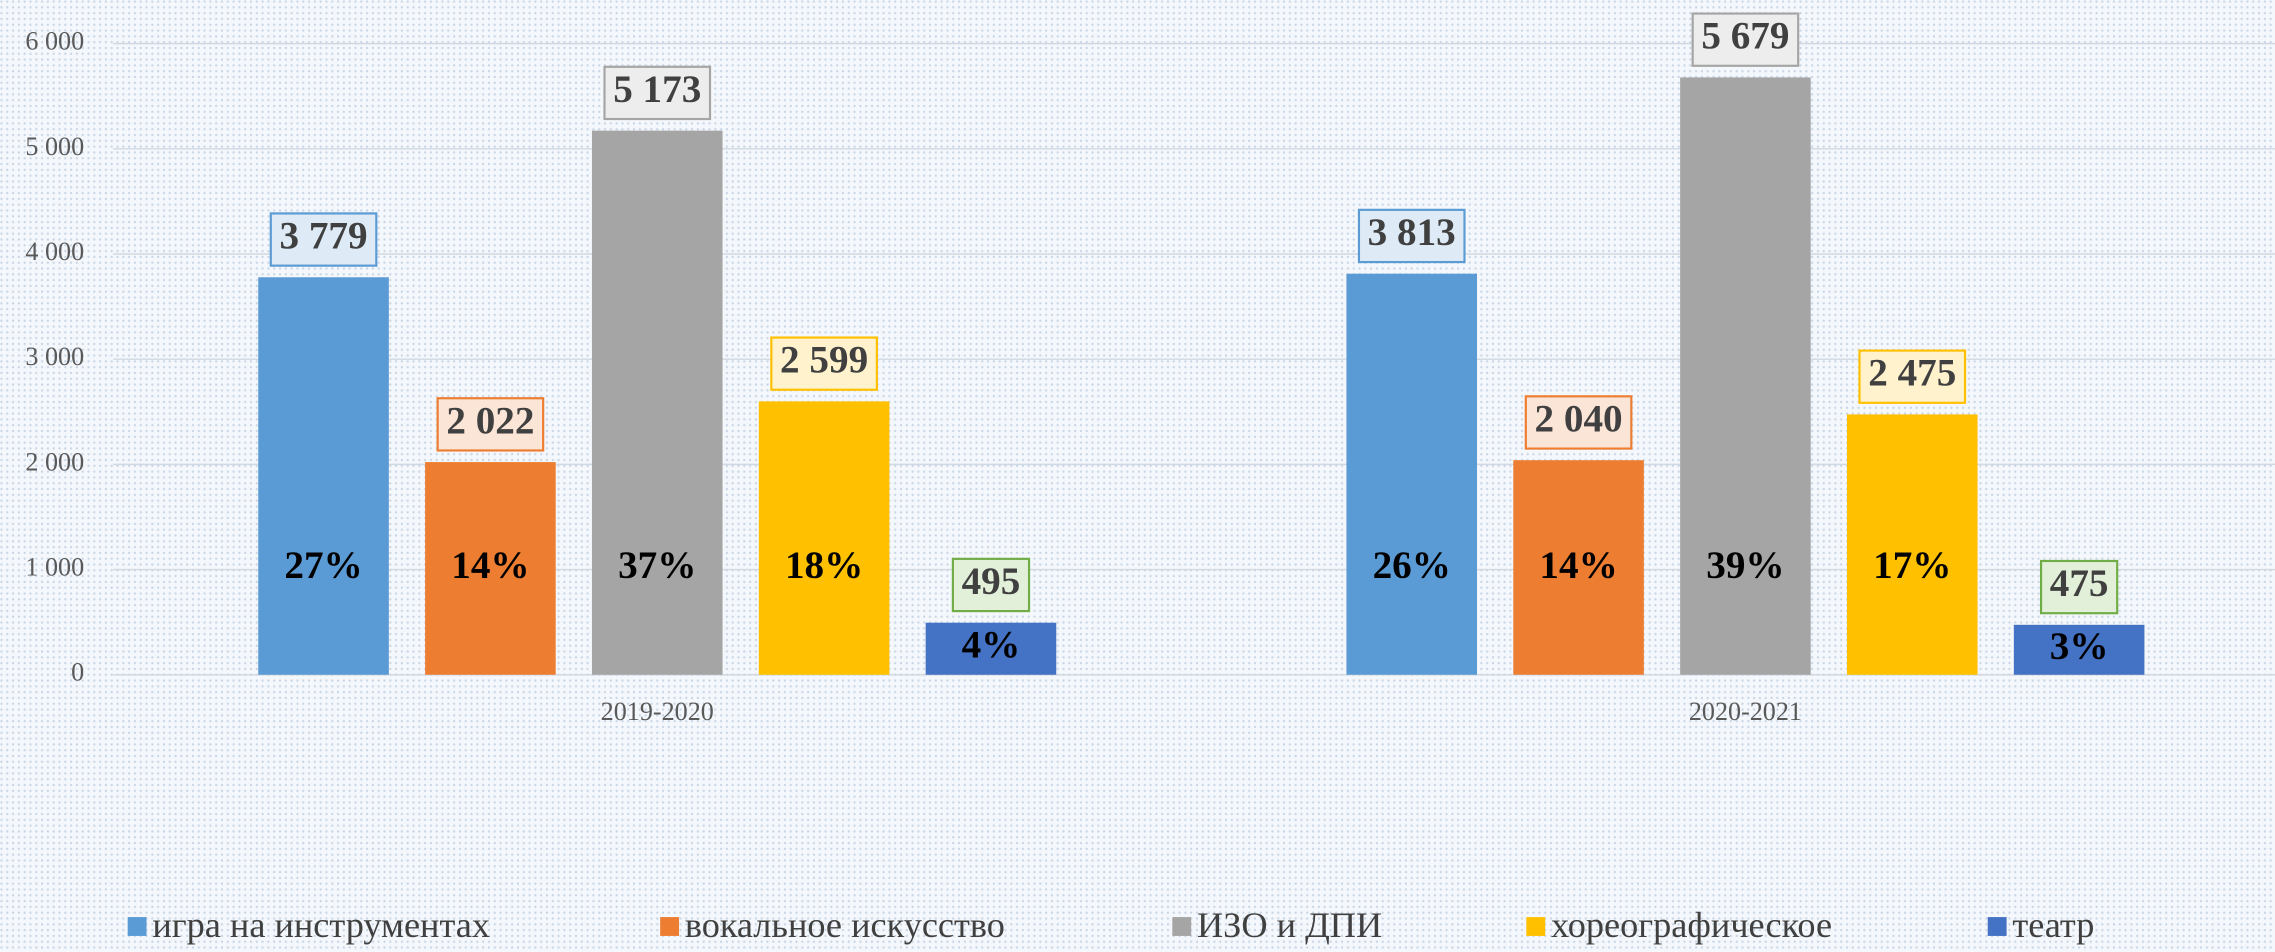 This screenshot has height=952, width=2275. What do you see at coordinates (1745, 36) in the screenshot?
I see `value-label: 5 679` at bounding box center [1745, 36].